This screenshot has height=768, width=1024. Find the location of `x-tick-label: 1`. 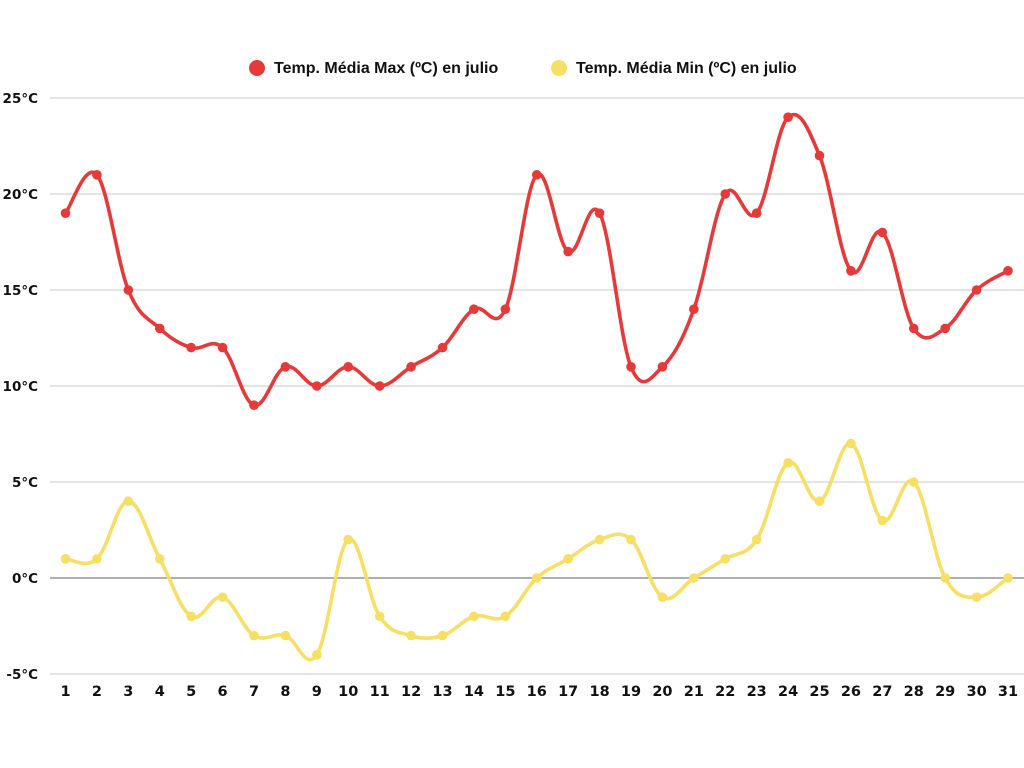

x-tick-label: 1 is located at coordinates (65, 692).